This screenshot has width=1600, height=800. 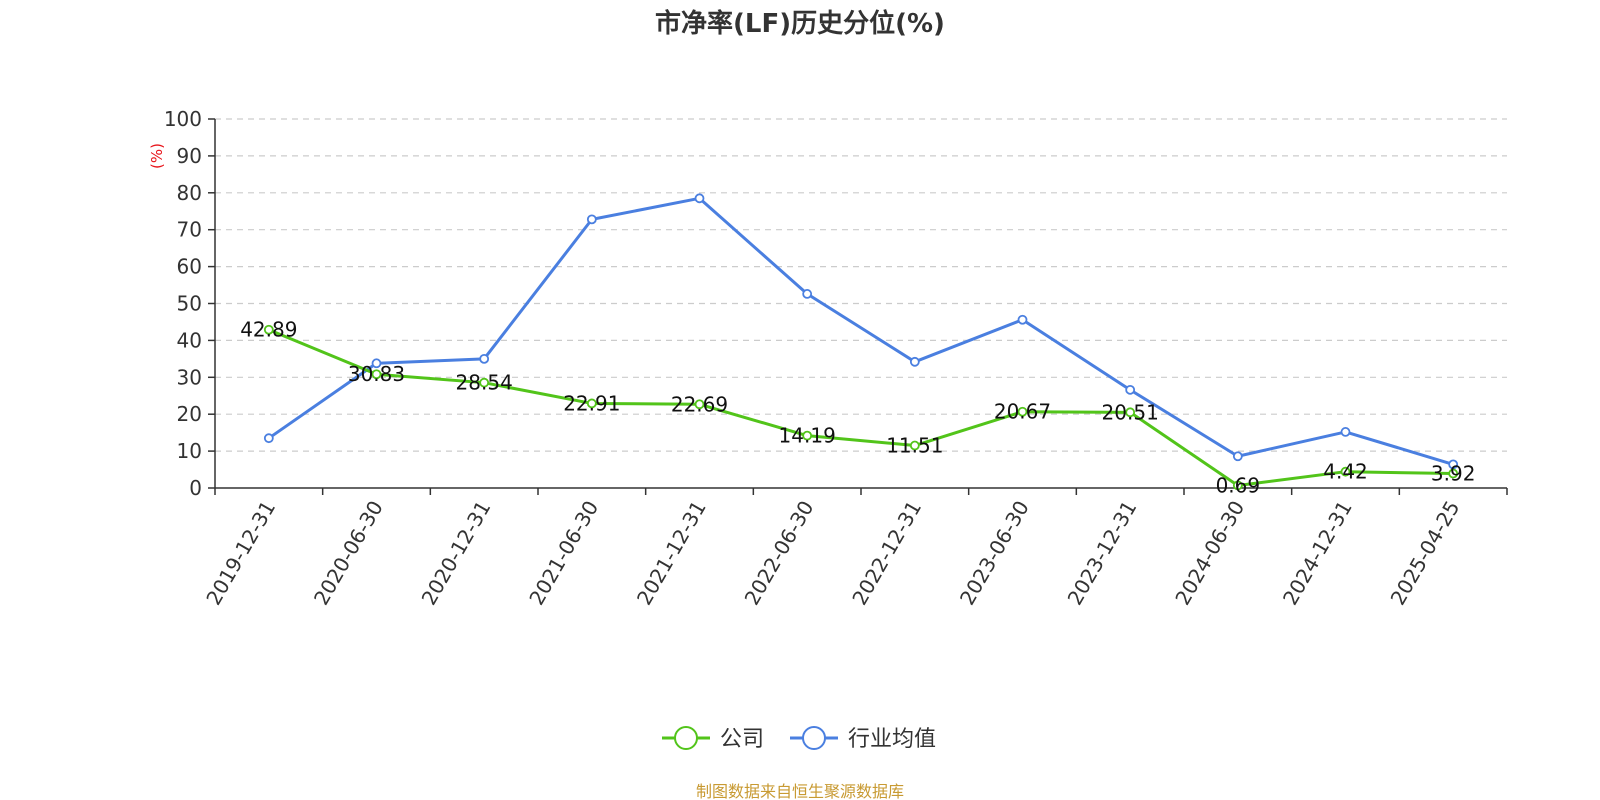 What do you see at coordinates (189, 304) in the screenshot?
I see `y-tick-label: 50` at bounding box center [189, 304].